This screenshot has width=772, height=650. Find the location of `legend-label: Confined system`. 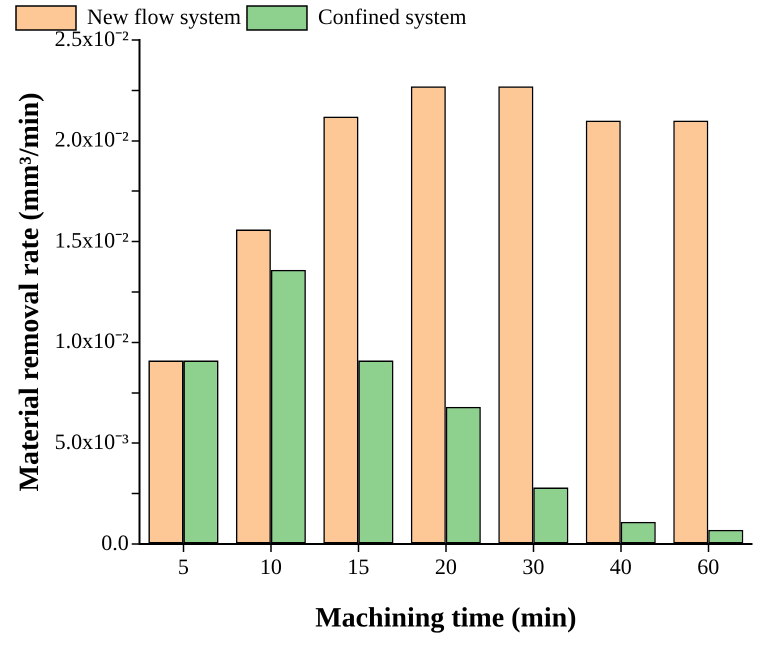

legend-label: Confined system is located at coordinates (392, 16).